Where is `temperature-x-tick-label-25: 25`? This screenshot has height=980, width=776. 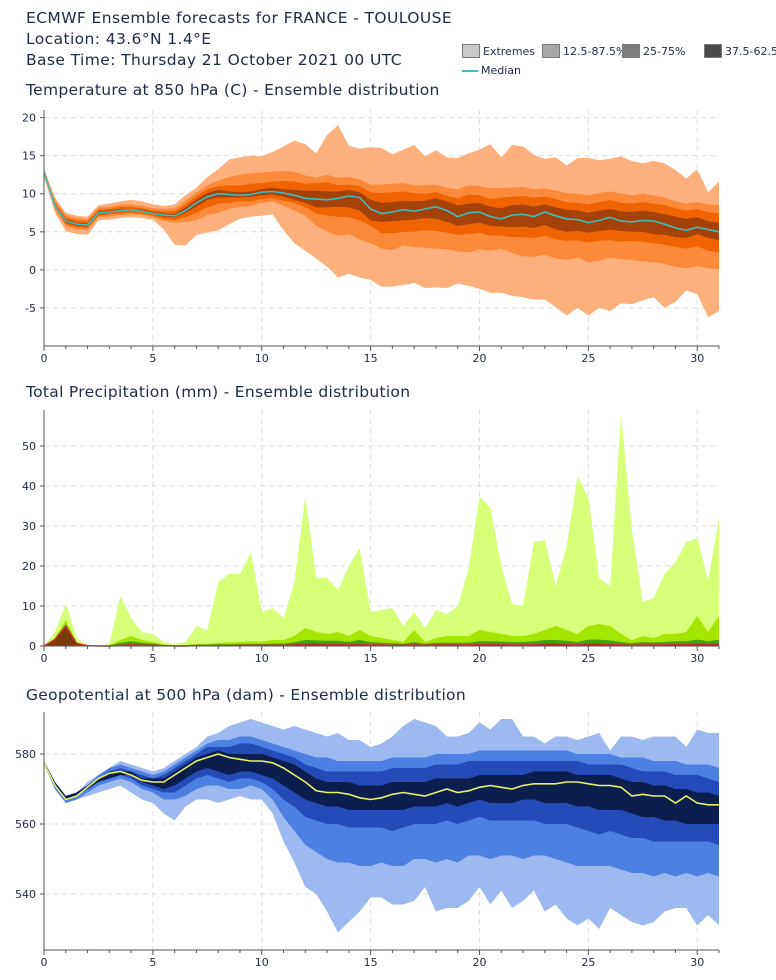
temperature-x-tick-label-25: 25 is located at coordinates (588, 358).